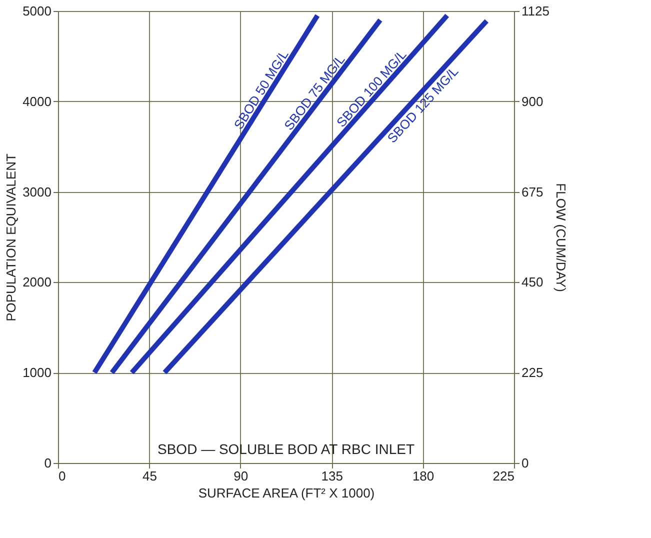  Describe the element at coordinates (332, 476) in the screenshot. I see `x-tick-label: 135` at that location.